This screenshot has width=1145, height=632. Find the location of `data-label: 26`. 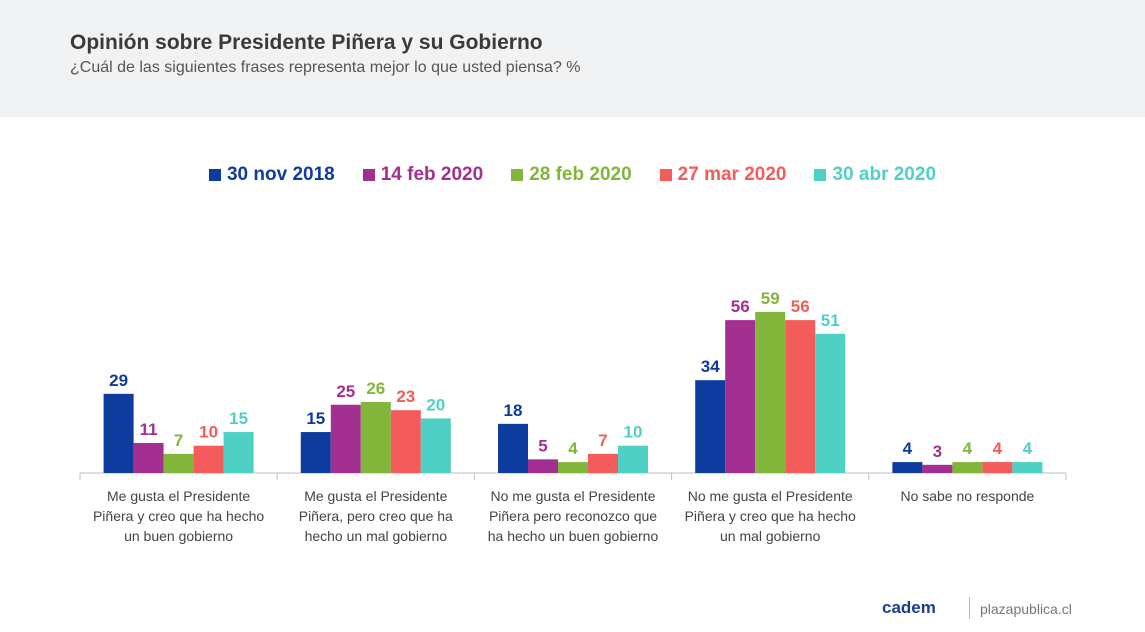

data-label: 26 is located at coordinates (375, 388).